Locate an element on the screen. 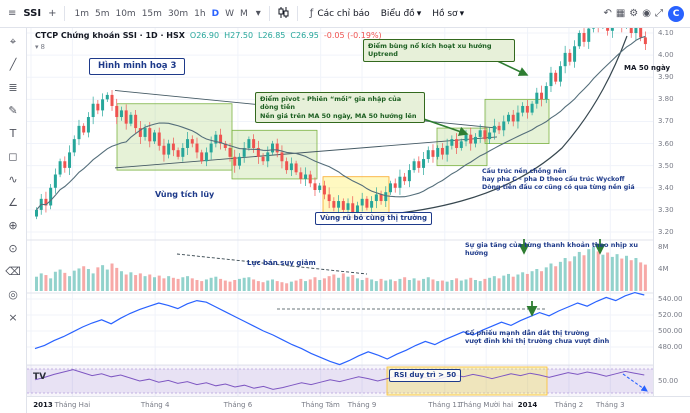 This screenshot has width=690, height=413. symbol-search-button: SSI is located at coordinates (32, 13).